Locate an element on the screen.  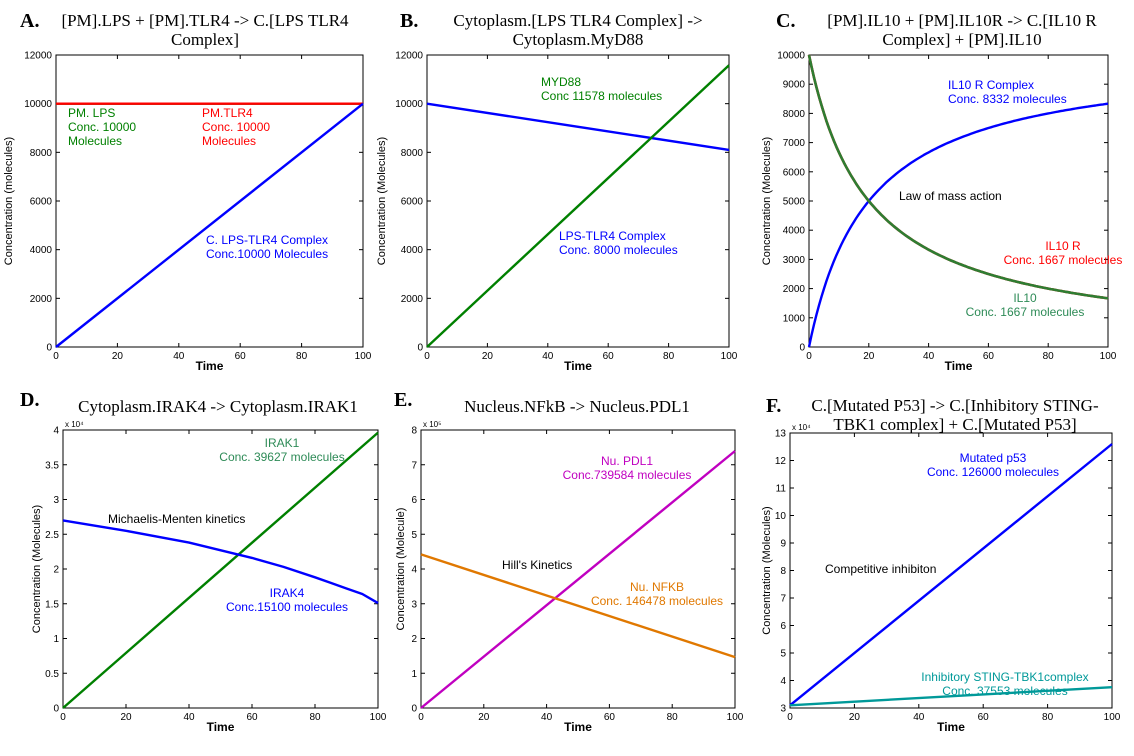
annotation-text: IL10 R is located at coordinates (1063, 246).